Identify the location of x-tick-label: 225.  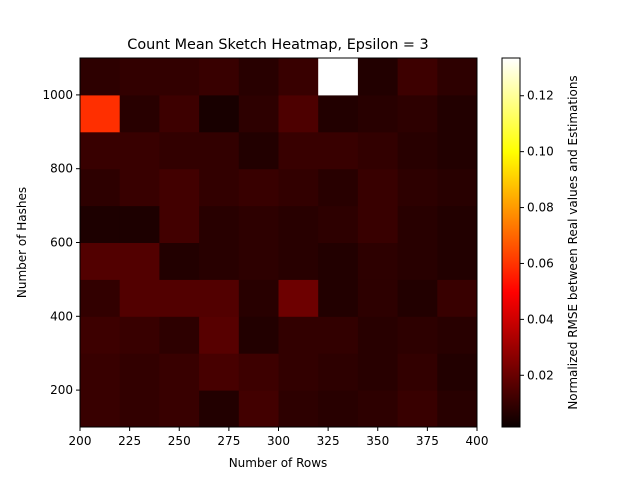
(129, 441).